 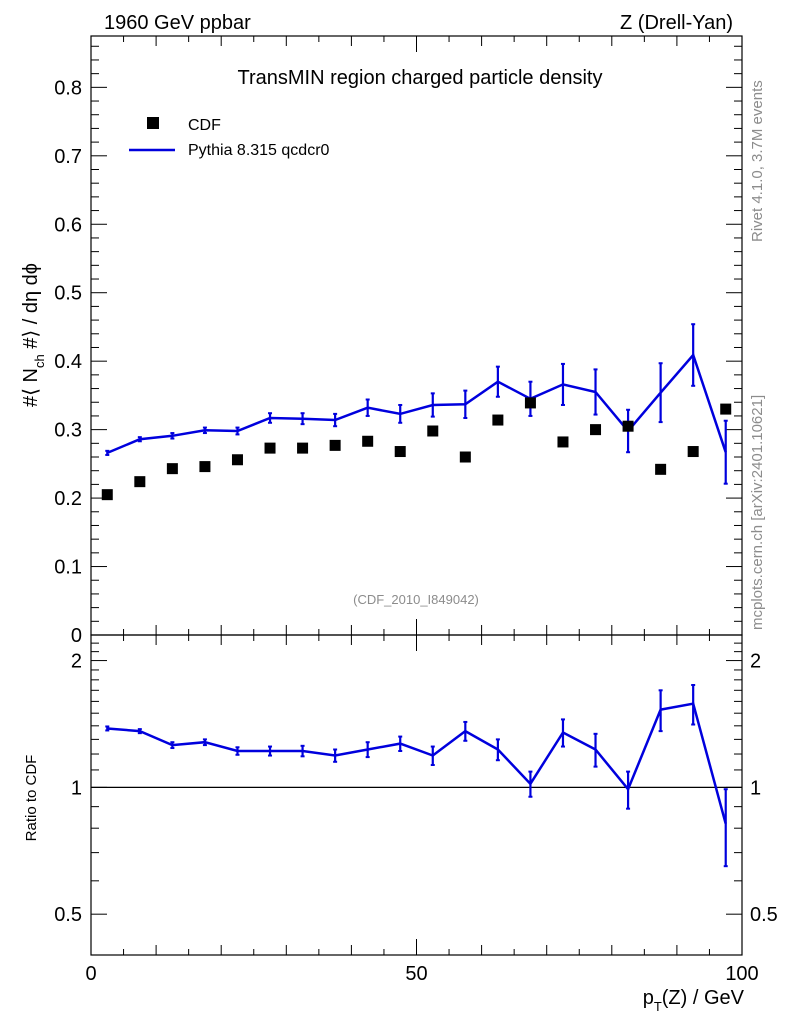 I want to click on legend-cdf-label: CDF, so click(x=204, y=125).